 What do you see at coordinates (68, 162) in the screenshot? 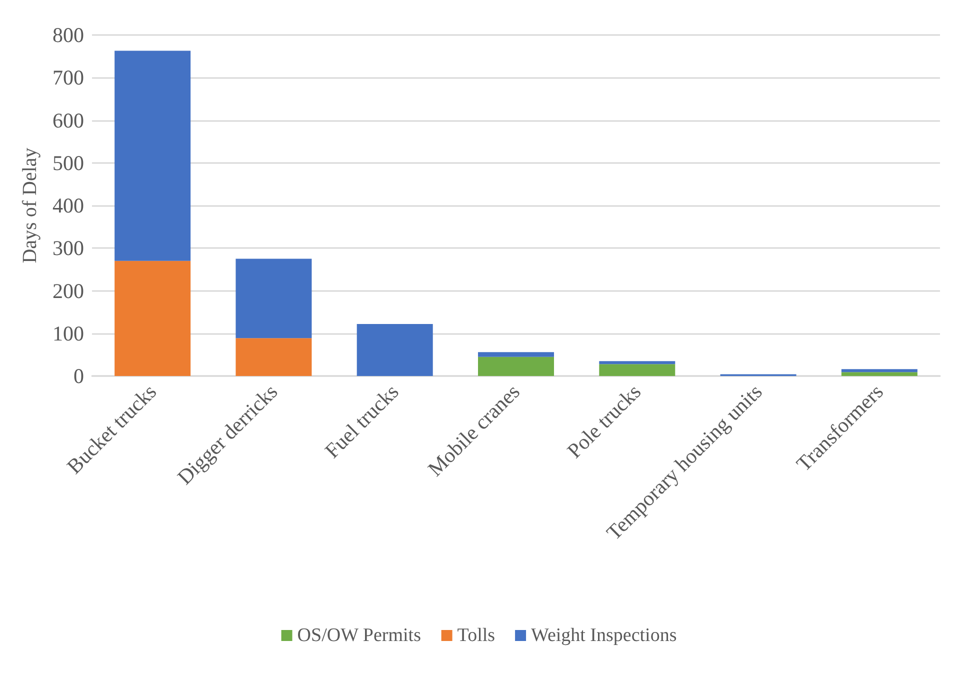
I see `y-tick-label: 500` at bounding box center [68, 162].